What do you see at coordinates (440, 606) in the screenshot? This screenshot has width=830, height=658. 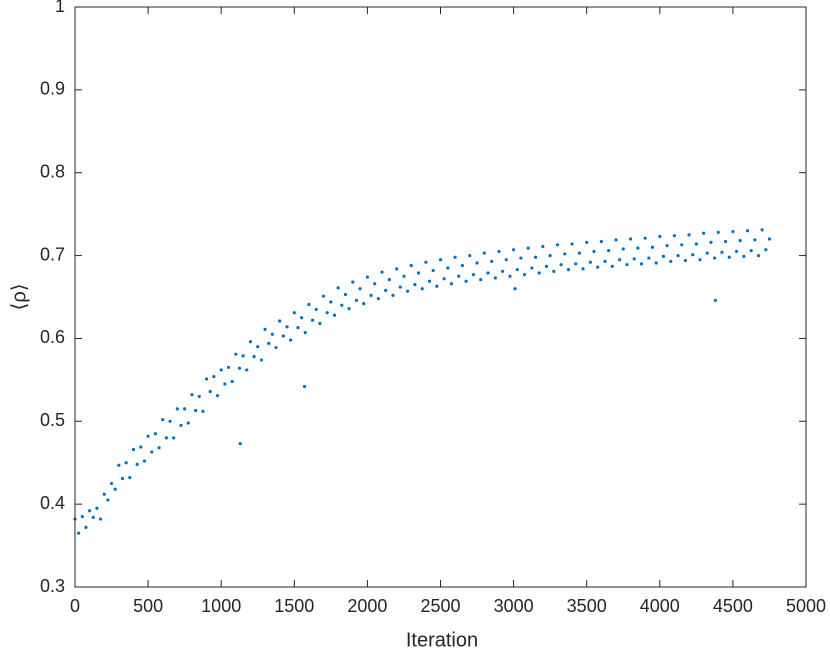 I see `x-tick-label: 2500` at bounding box center [440, 606].